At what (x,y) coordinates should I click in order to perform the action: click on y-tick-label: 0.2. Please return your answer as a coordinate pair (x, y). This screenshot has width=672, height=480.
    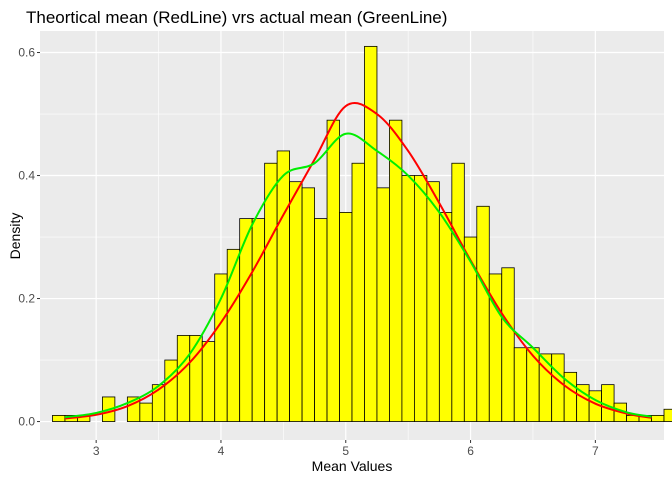
    Looking at the image, I should click on (26, 299).